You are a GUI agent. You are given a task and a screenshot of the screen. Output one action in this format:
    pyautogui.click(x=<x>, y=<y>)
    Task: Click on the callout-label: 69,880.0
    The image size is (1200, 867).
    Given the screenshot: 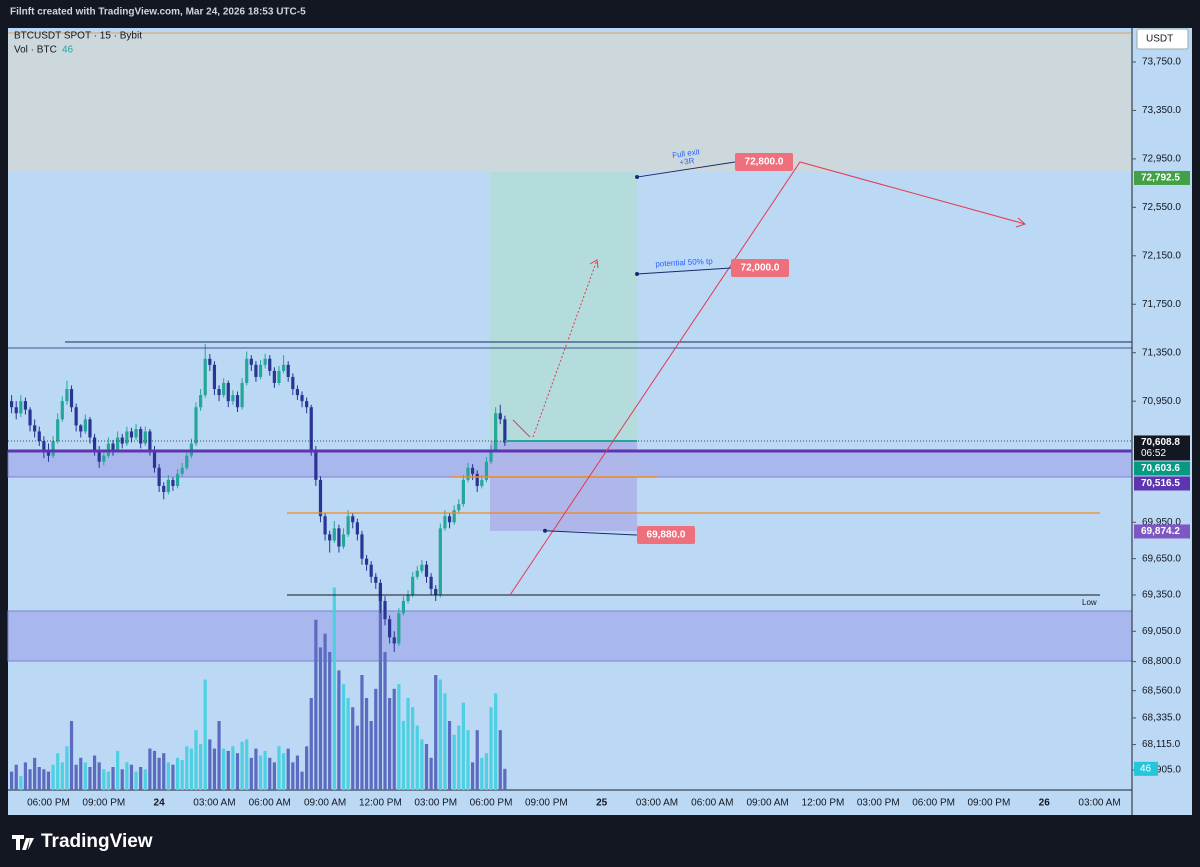 What is the action you would take?
    pyautogui.click(x=666, y=535)
    